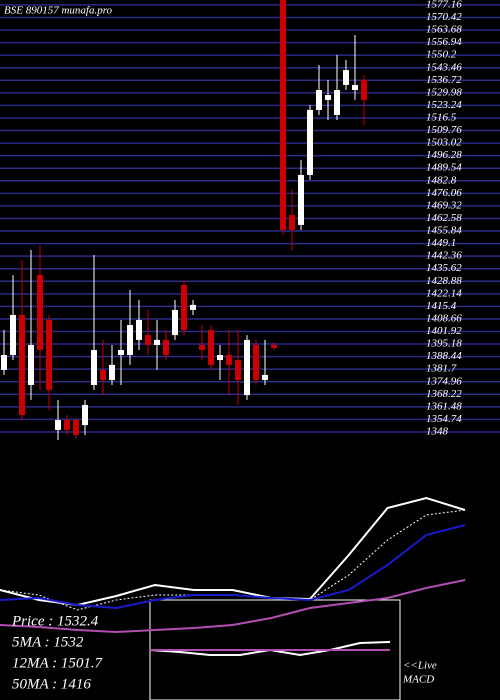 This screenshot has width=500, height=700. Describe the element at coordinates (58, 11) in the screenshot. I see `chart-title: BSE 890157 munafa.pro` at that location.